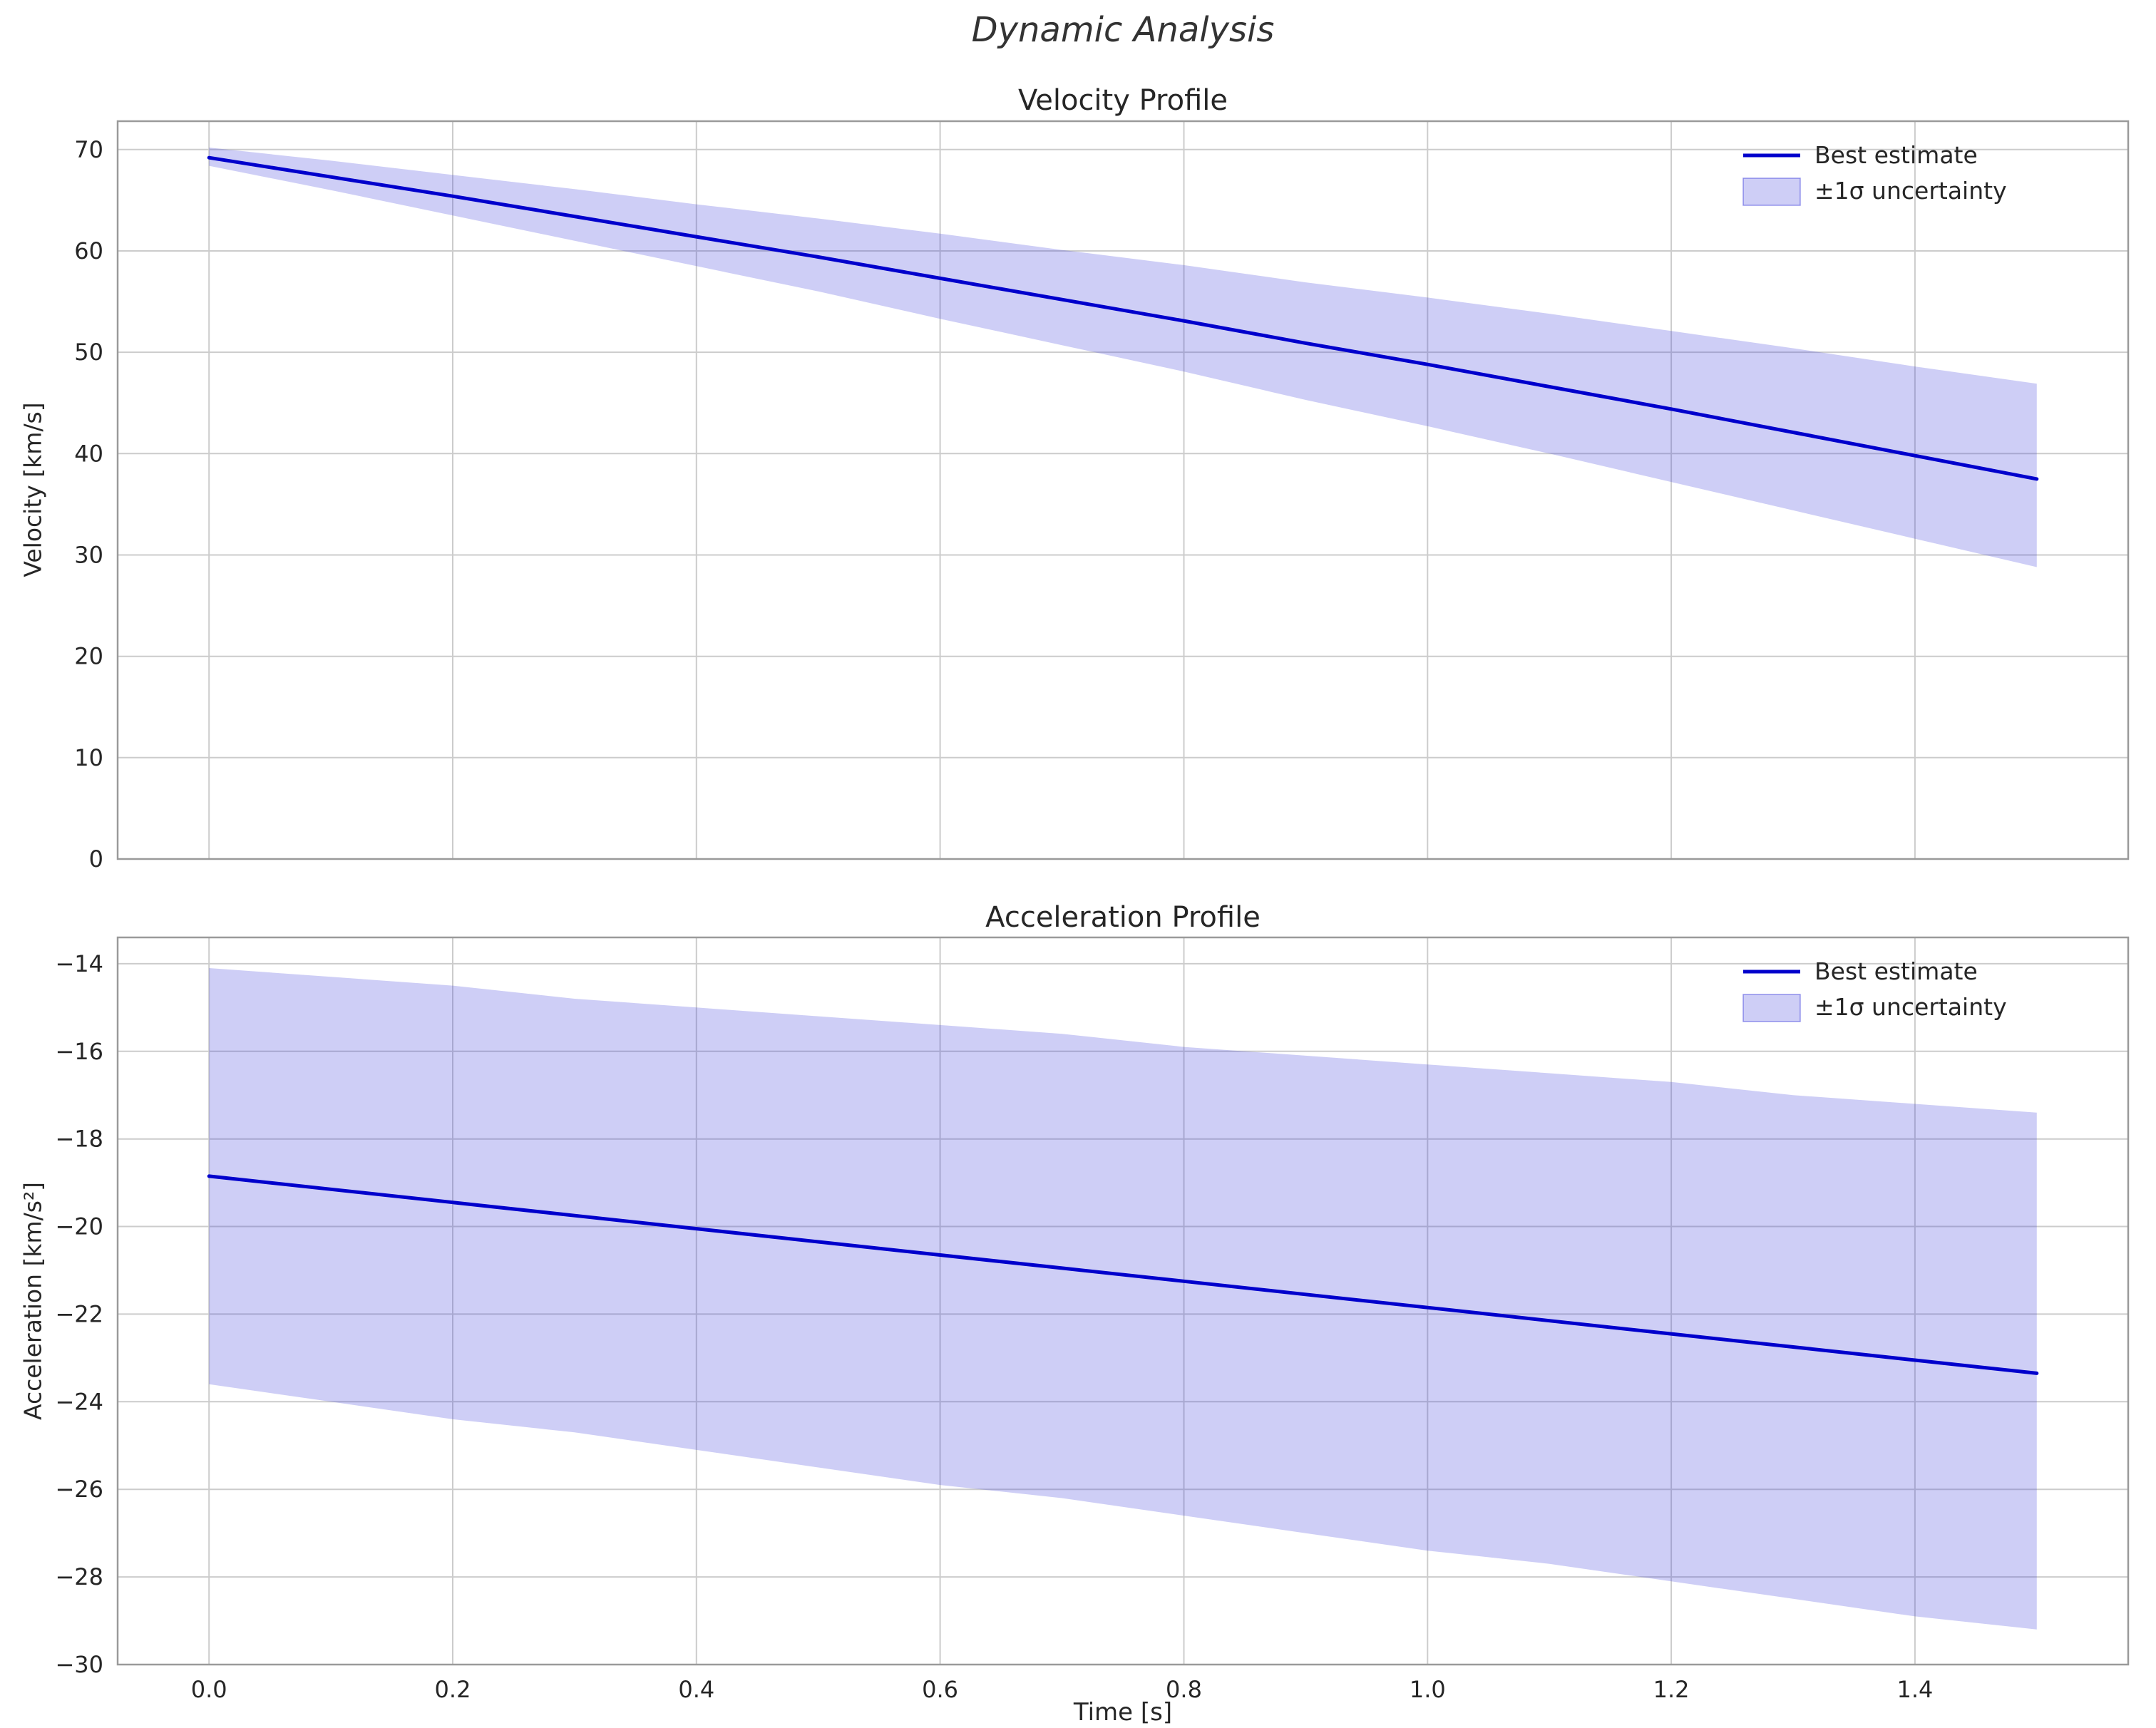  I want to click on y-tick-label: −28, so click(79, 1576).